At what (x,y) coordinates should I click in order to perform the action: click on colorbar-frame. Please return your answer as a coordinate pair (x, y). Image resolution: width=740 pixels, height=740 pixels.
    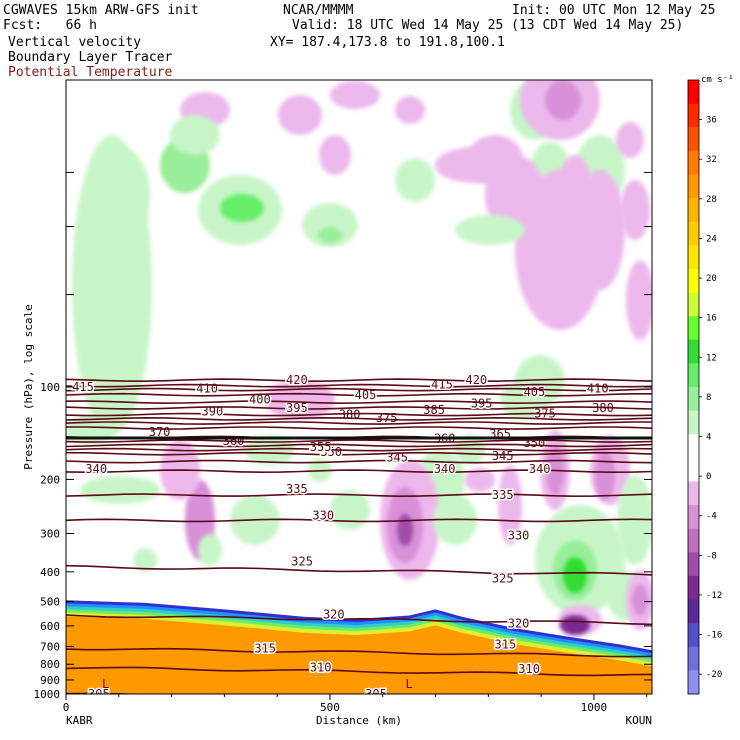
    Looking at the image, I should click on (693, 387).